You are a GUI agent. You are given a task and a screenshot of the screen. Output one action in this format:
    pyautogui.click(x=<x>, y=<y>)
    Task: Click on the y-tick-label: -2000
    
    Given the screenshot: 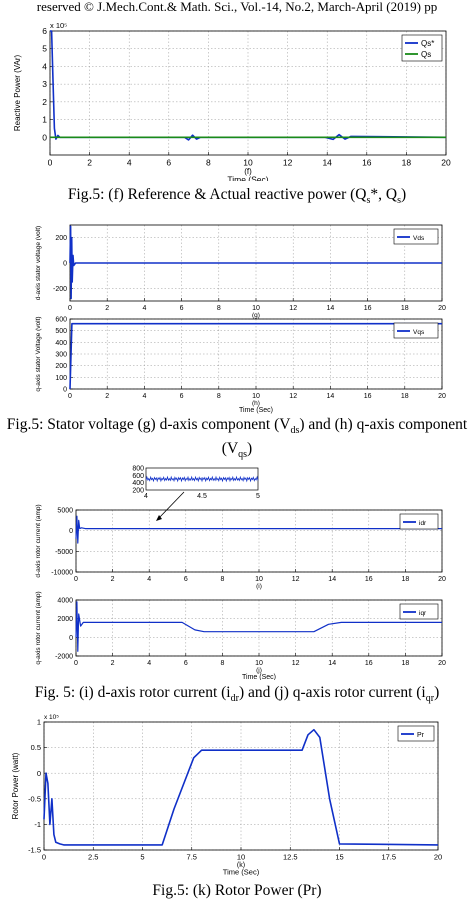 What is the action you would take?
    pyautogui.click(x=64, y=656)
    